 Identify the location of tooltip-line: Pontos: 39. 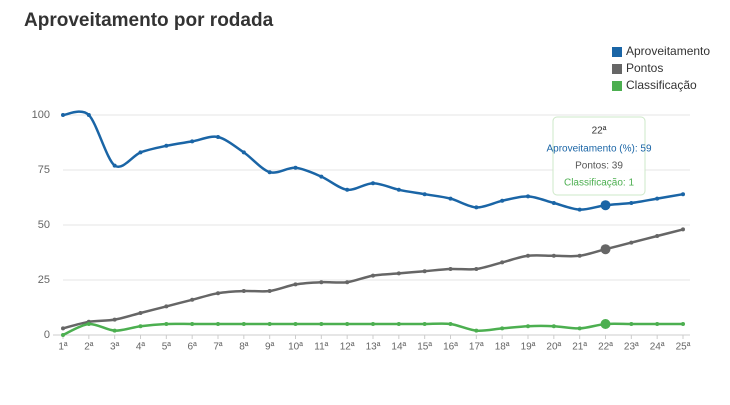
(599, 166).